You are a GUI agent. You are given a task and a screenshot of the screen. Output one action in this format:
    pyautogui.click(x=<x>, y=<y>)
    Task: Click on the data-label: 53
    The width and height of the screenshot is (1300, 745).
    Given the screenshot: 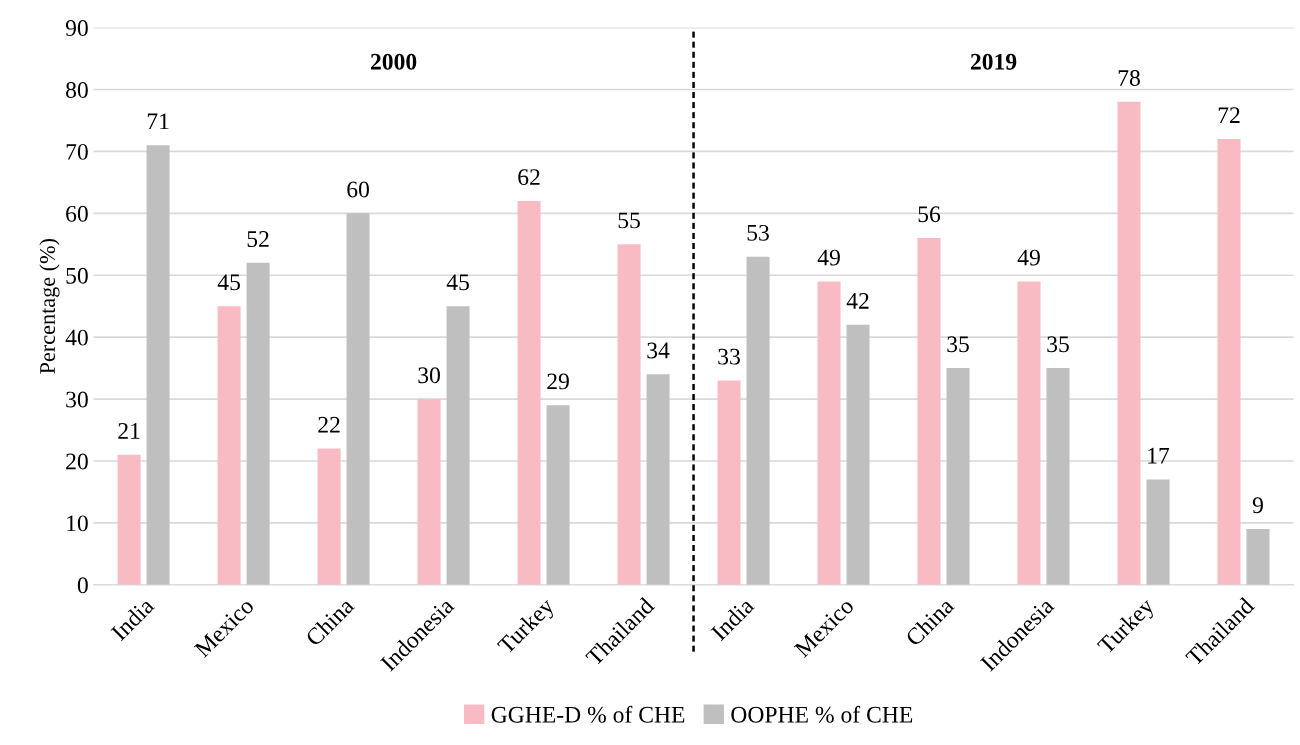 What is the action you would take?
    pyautogui.click(x=758, y=232)
    